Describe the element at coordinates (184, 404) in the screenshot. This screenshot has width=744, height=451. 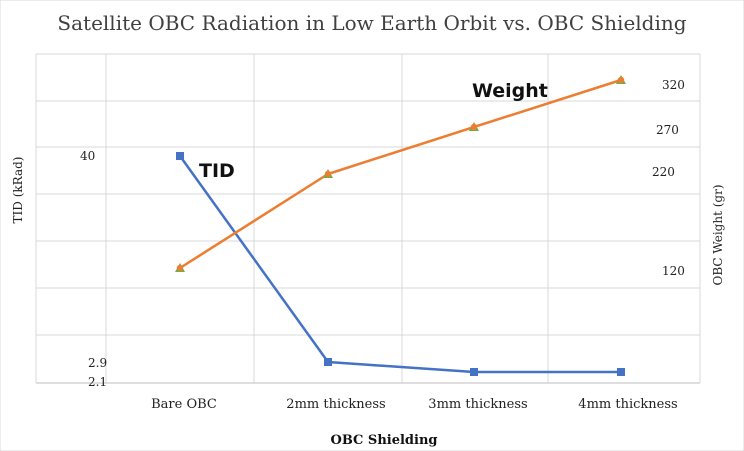
I see `x-category-label: Bare OBC` at that location.